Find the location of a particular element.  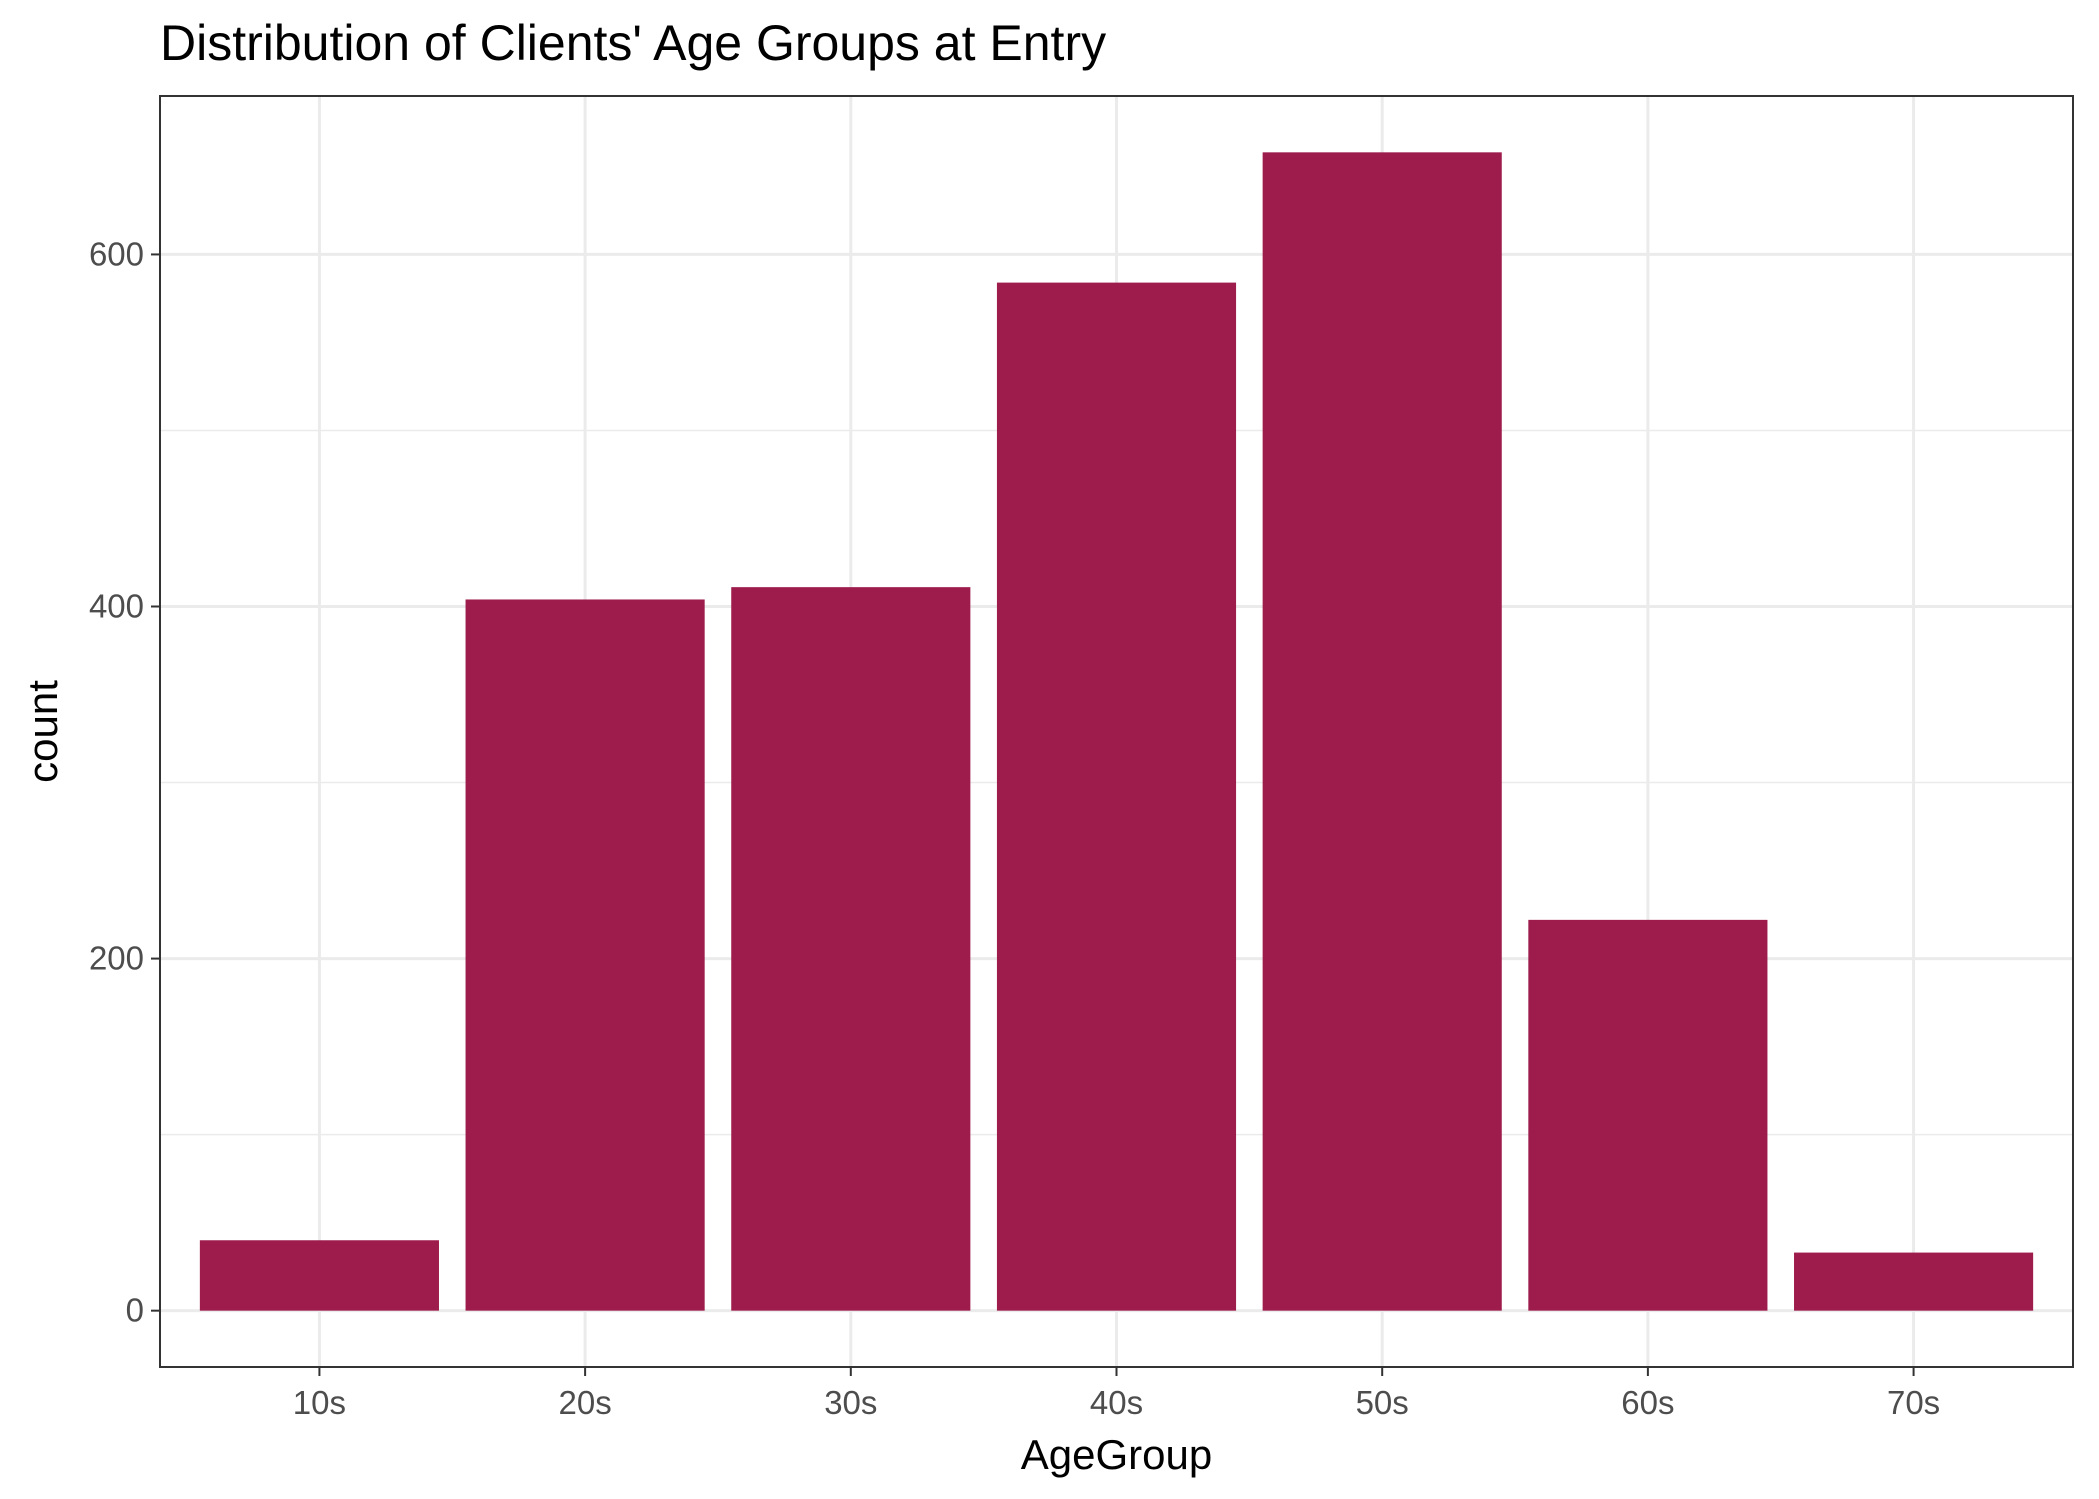

y-tick-label: 400 is located at coordinates (116, 606).